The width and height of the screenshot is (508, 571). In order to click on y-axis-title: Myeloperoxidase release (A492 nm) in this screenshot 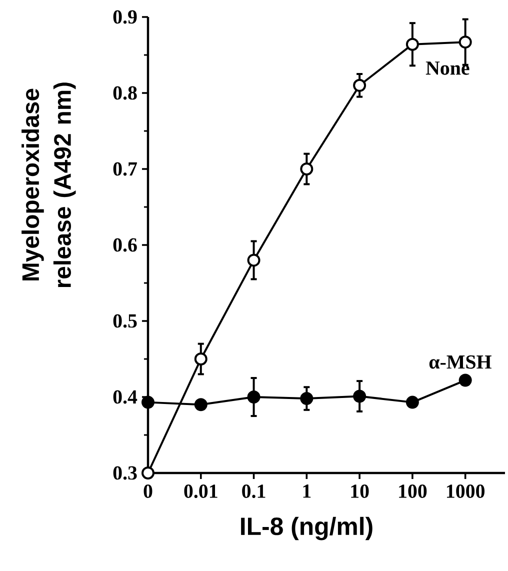, I will do `click(49, 185)`.